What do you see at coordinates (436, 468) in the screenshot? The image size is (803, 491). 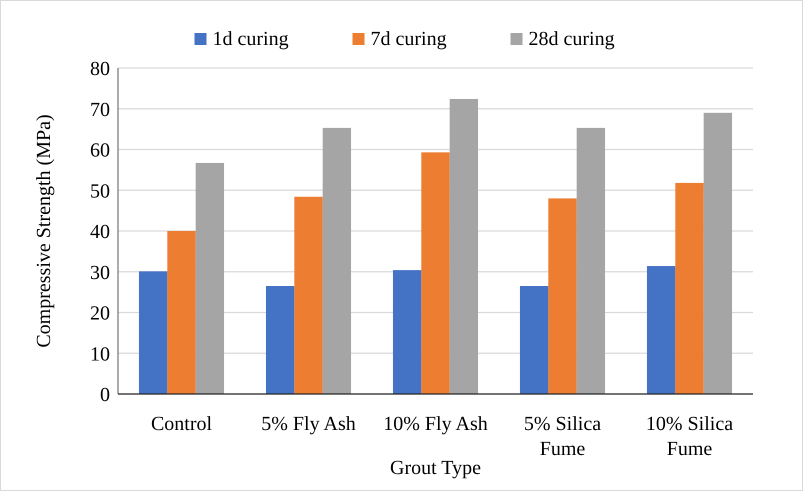 I see `x-axis-title: Grout Type` at bounding box center [436, 468].